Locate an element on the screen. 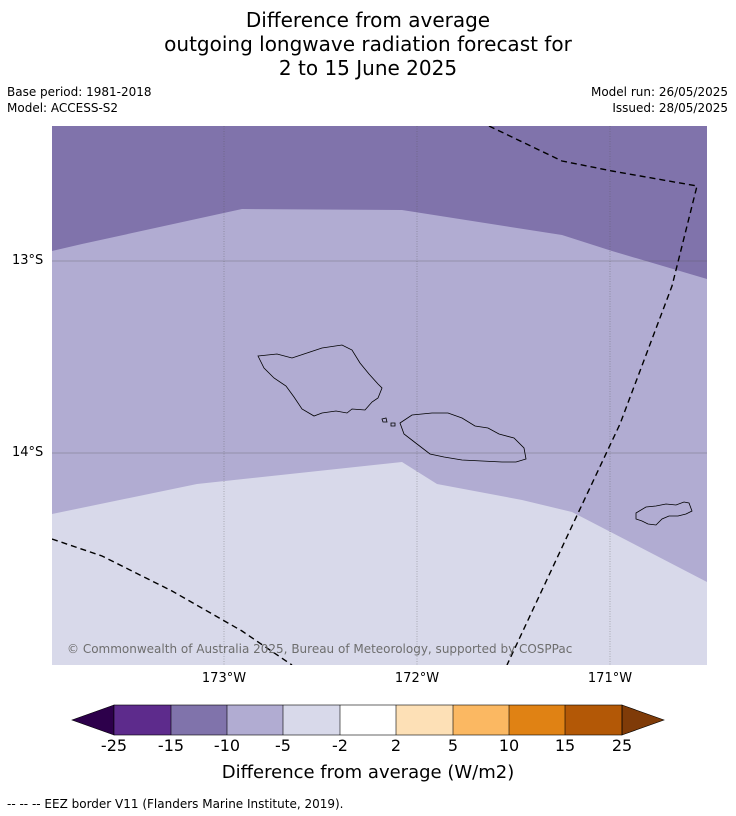  islands is located at coordinates (475, 435).